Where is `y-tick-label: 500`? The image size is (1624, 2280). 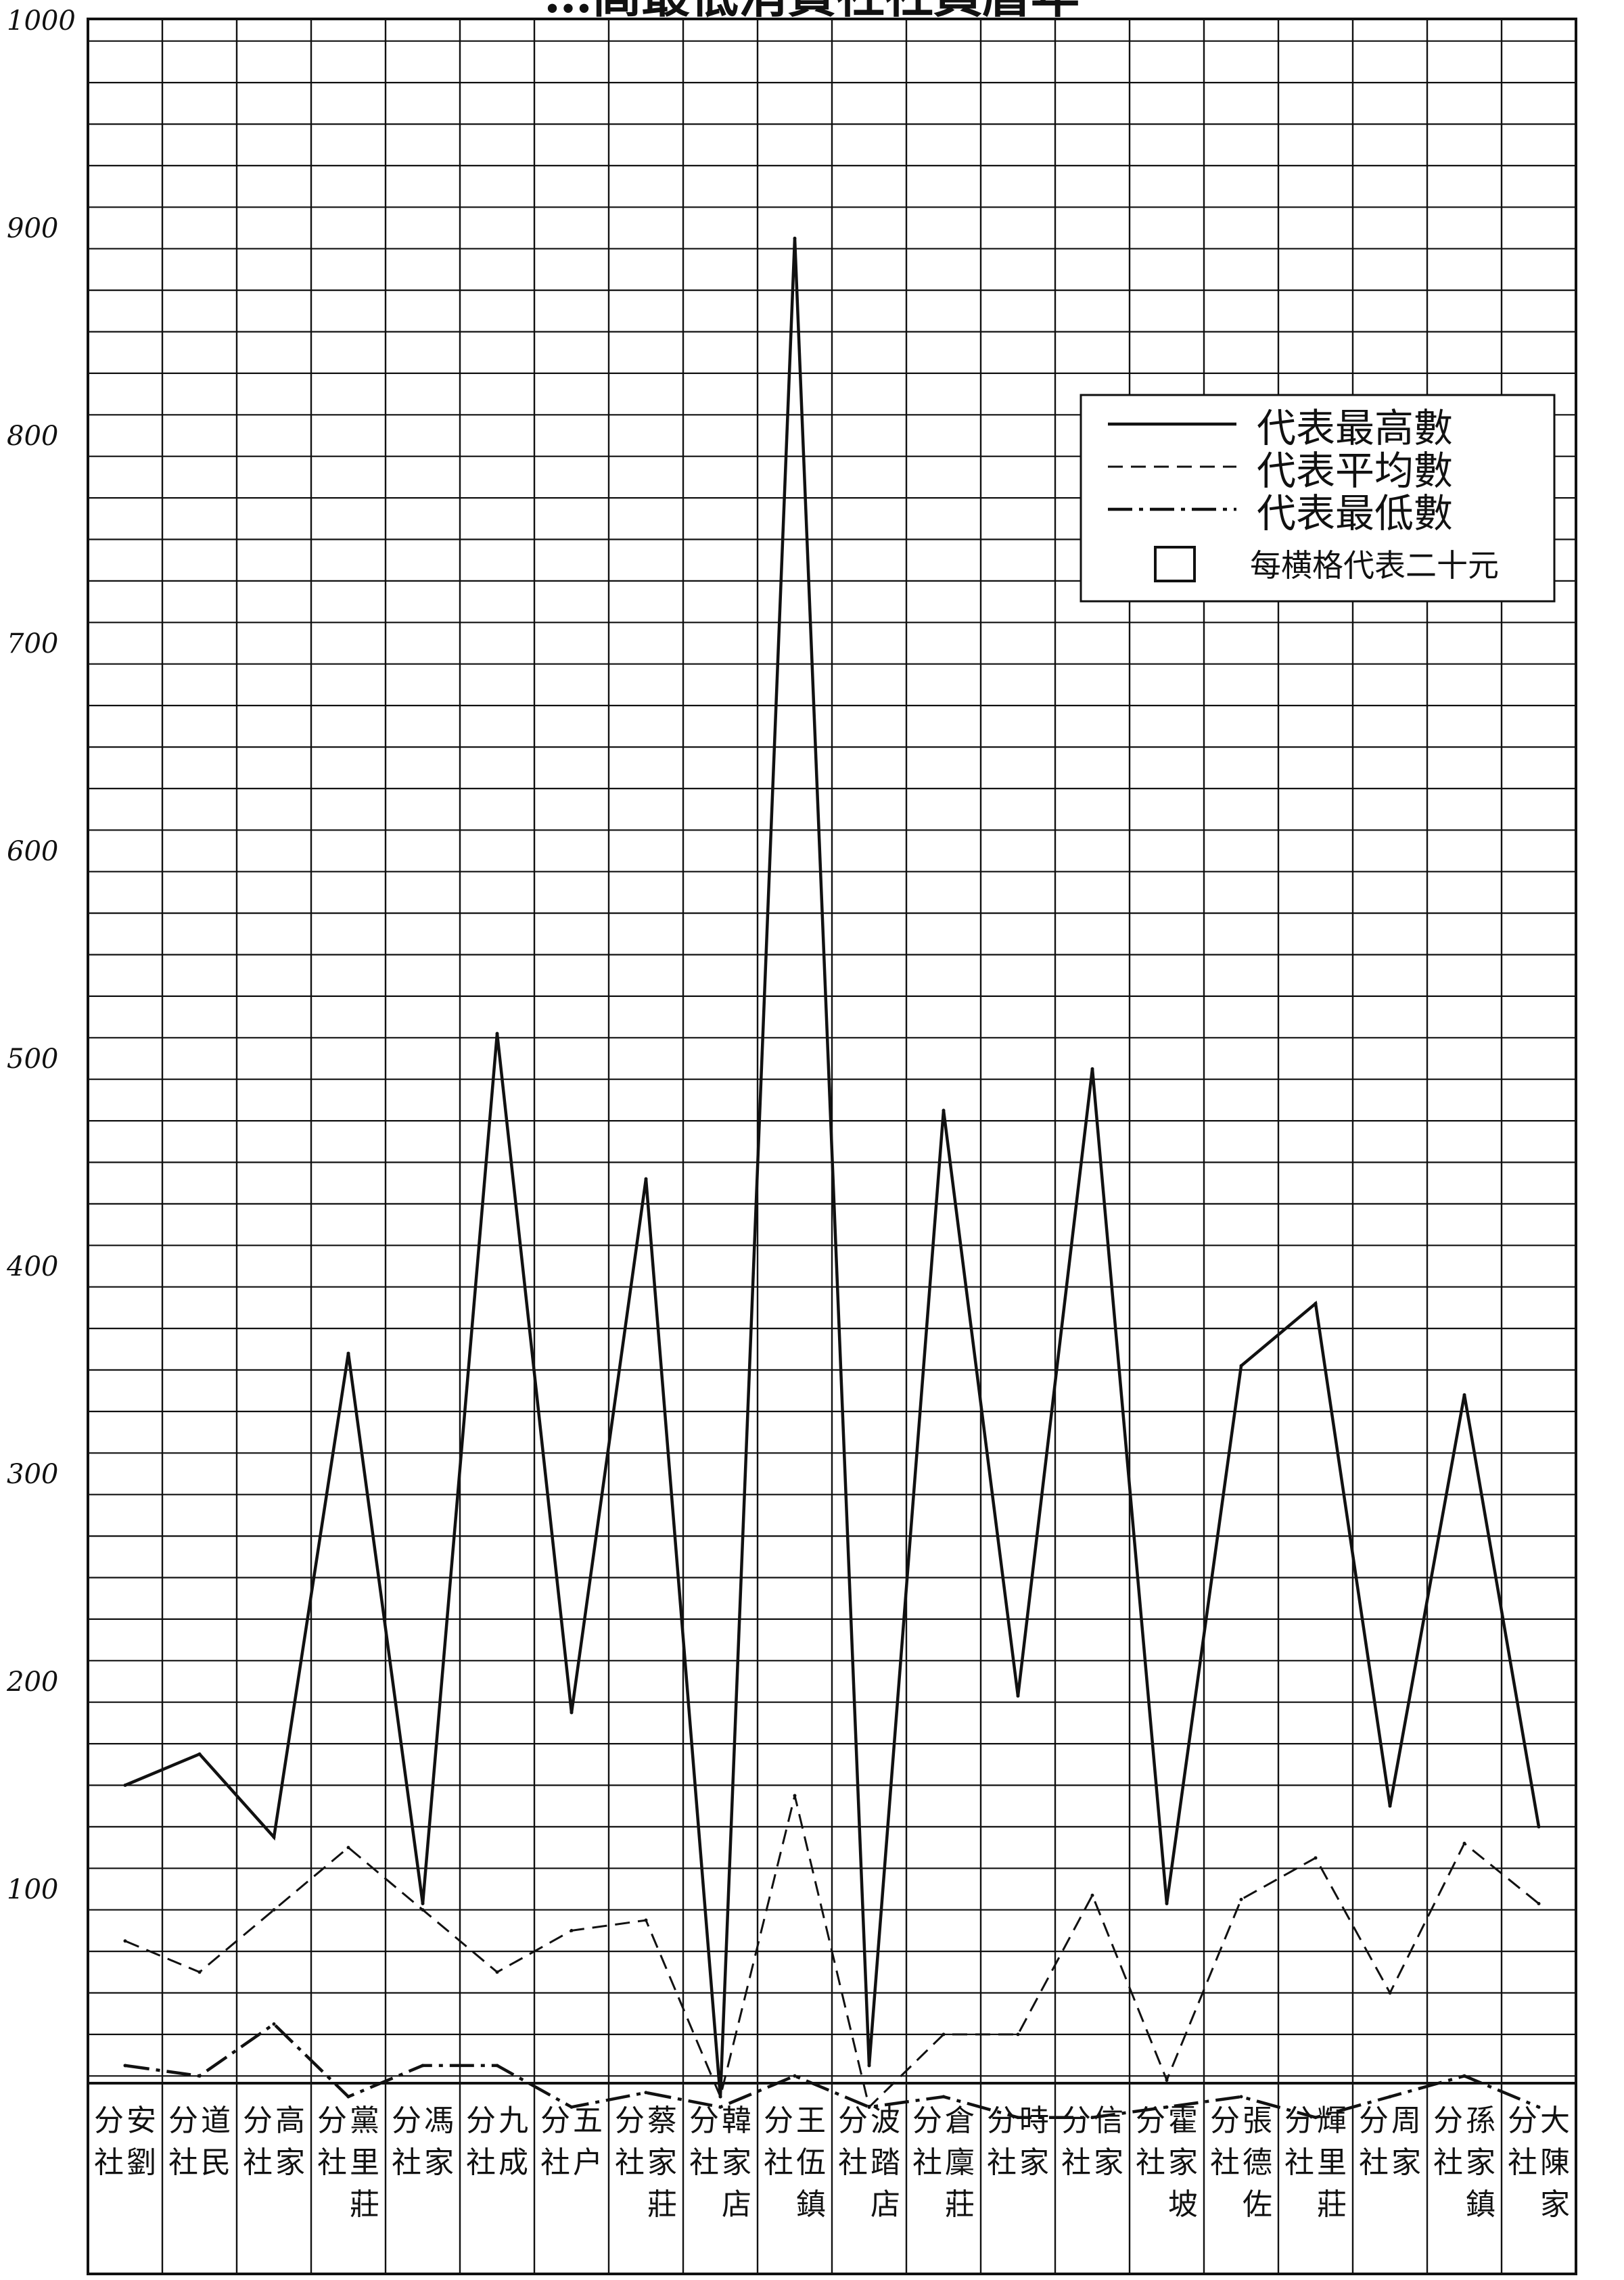 y-tick-label: 500 is located at coordinates (32, 1059).